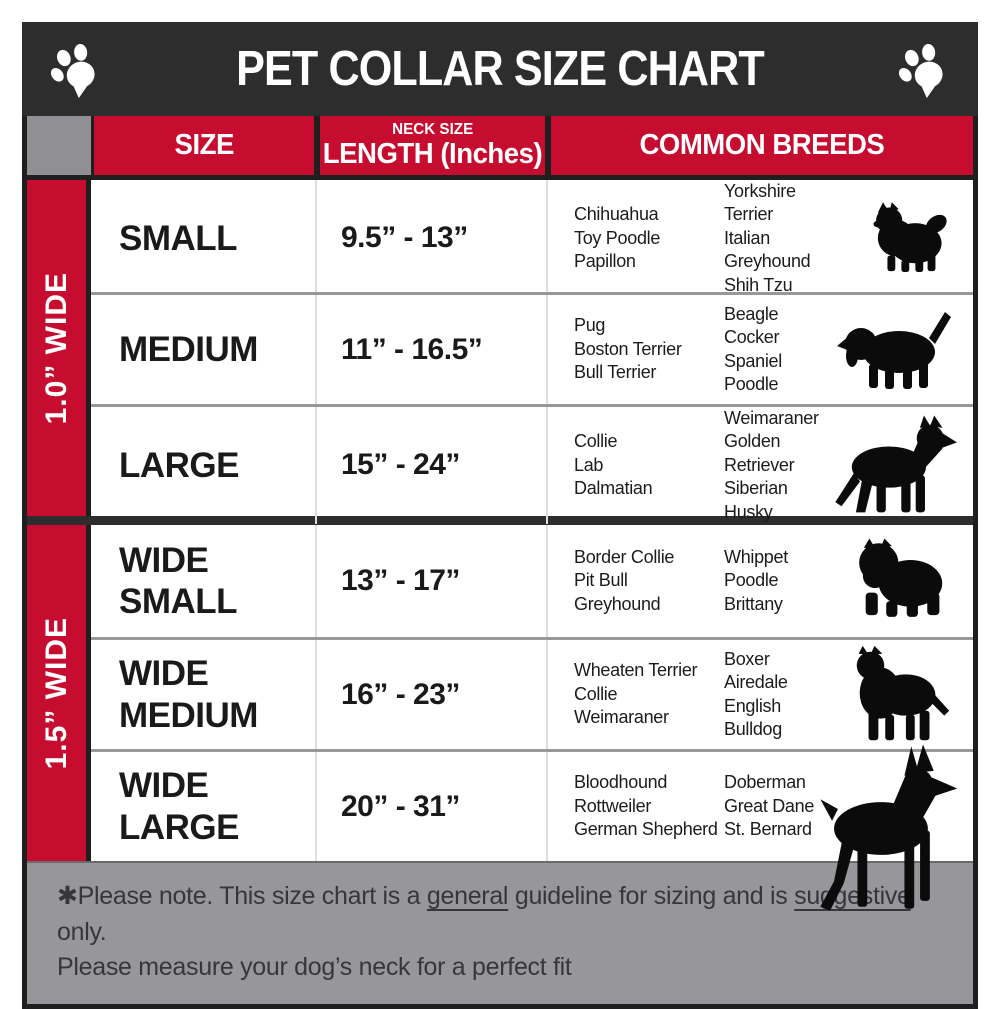 The image size is (1000, 1009). I want to click on breed-name: Border Collie, so click(624, 556).